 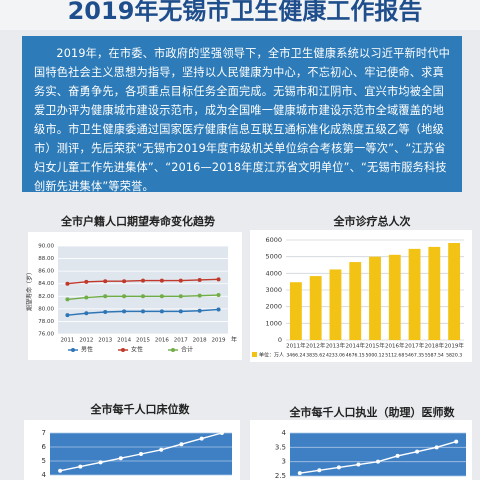 What do you see at coordinates (162, 341) in the screenshot?
I see `x-tick-label: 2016` at bounding box center [162, 341].